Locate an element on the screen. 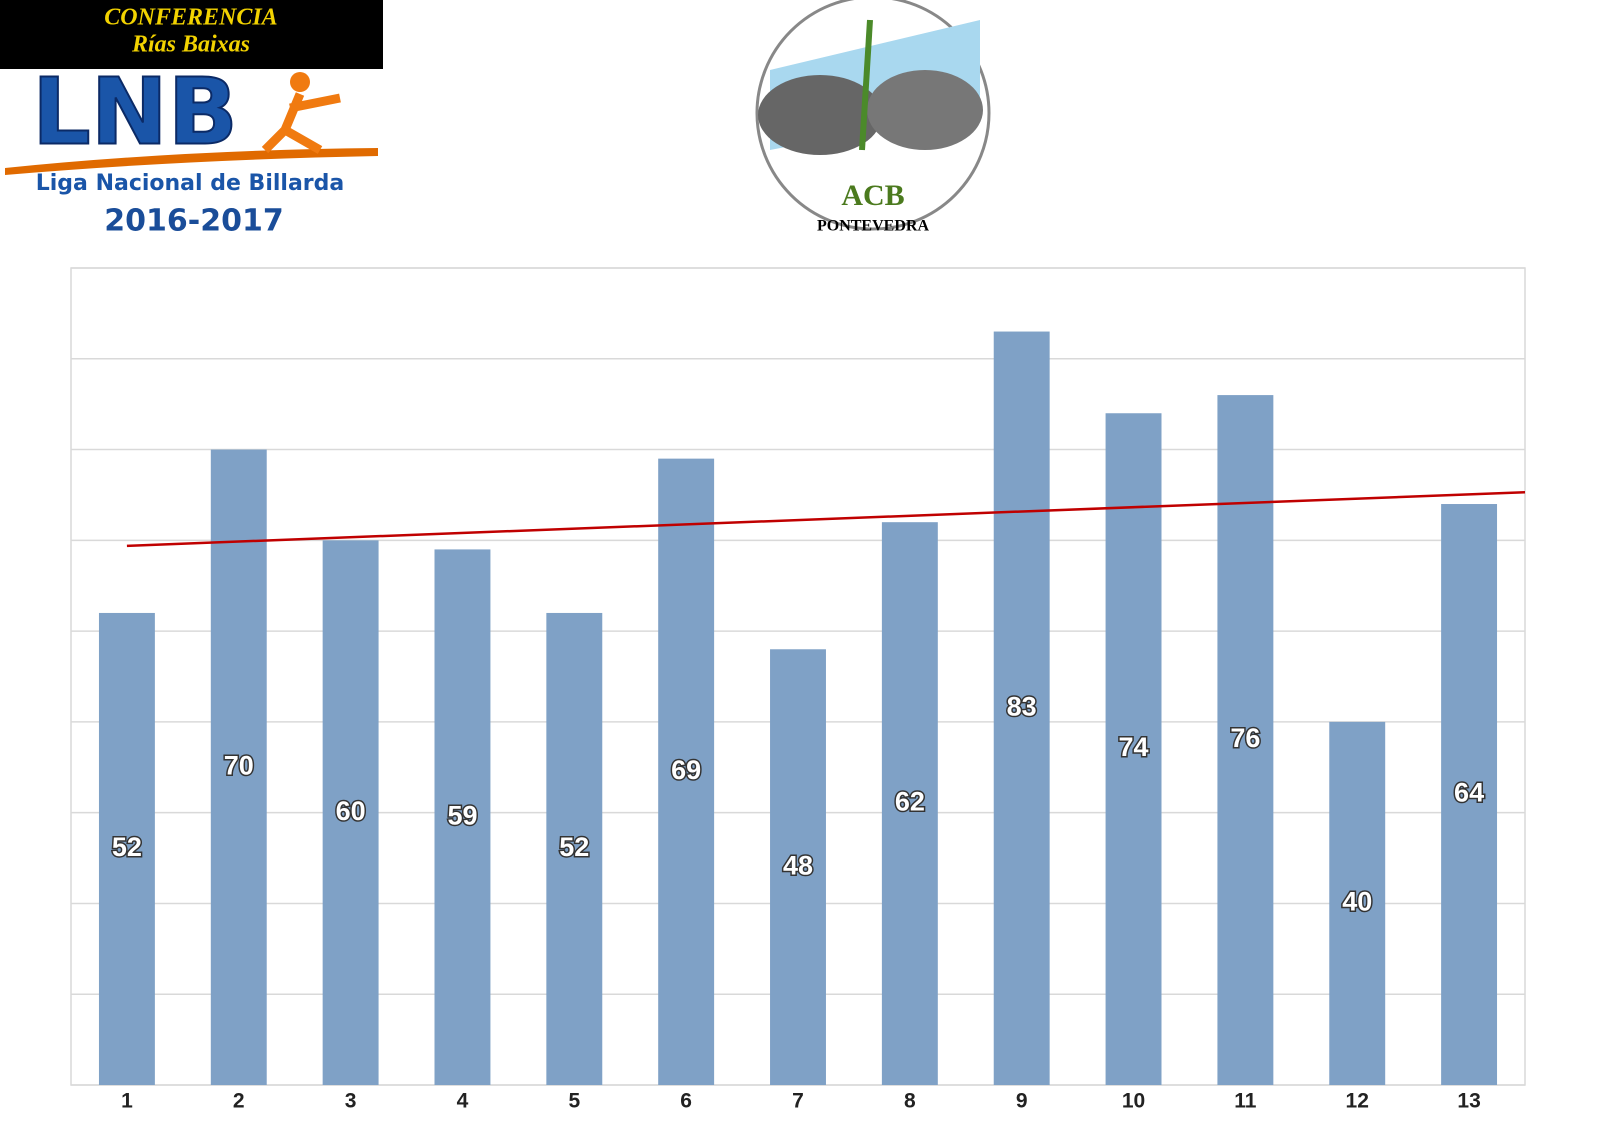 The width and height of the screenshot is (1600, 1132). x-tick-label: 4 is located at coordinates (463, 1101).